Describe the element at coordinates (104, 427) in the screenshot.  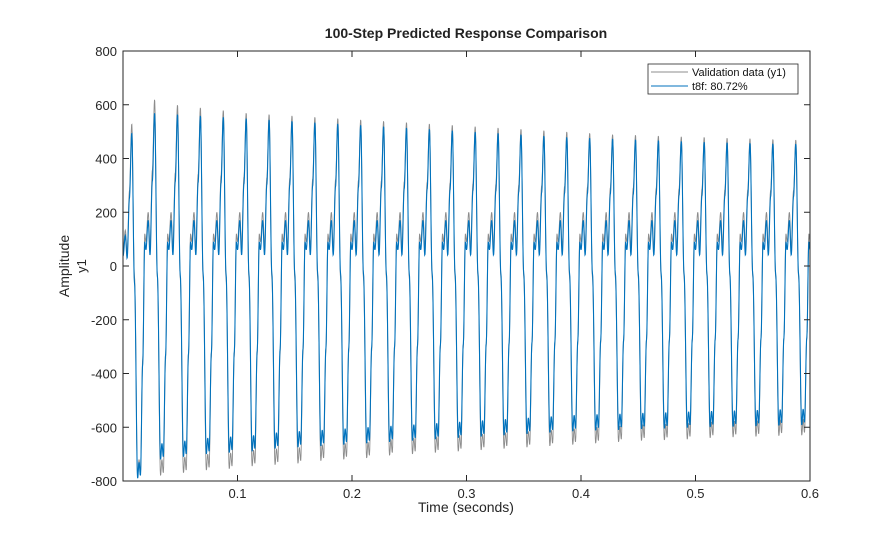
I see `y-tick-label: -600` at that location.